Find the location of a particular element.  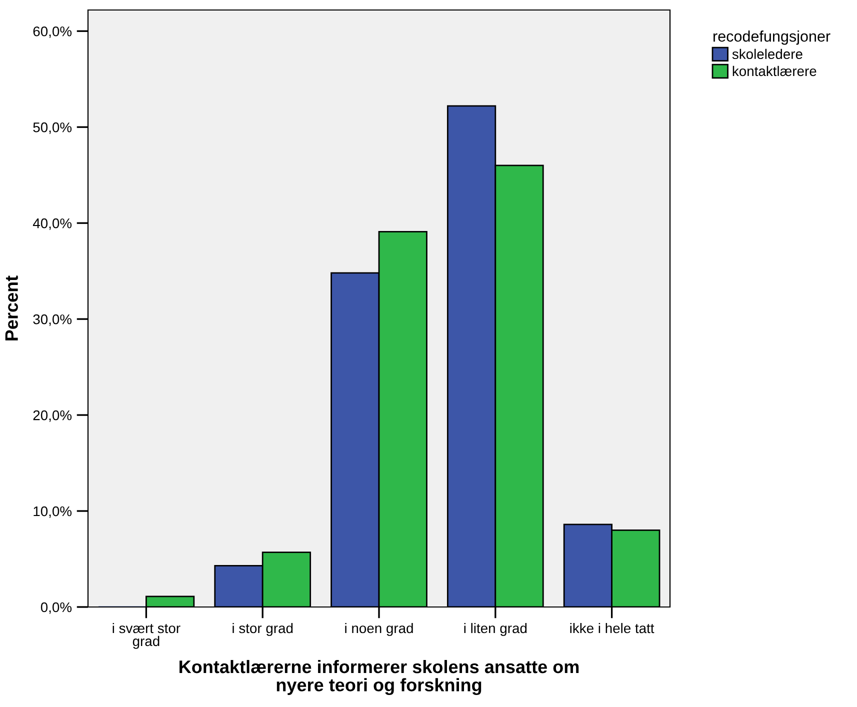

legend-title: recodefungsjoner is located at coordinates (772, 37).